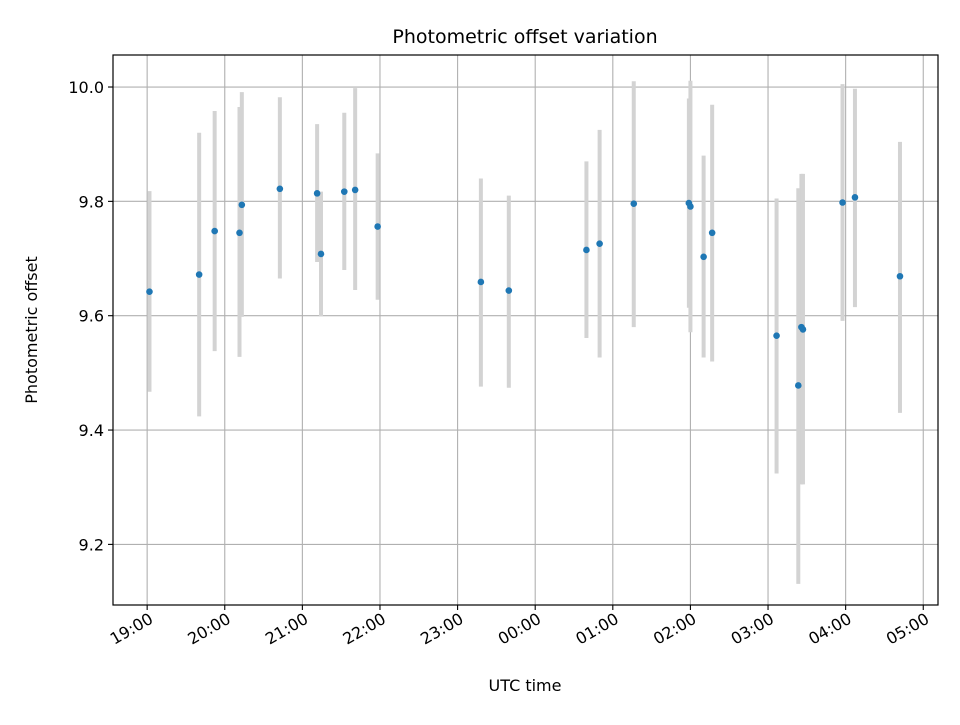 Image resolution: width=960 pixels, height=725 pixels. I want to click on y-tick-label: 9.2, so click(91, 544).